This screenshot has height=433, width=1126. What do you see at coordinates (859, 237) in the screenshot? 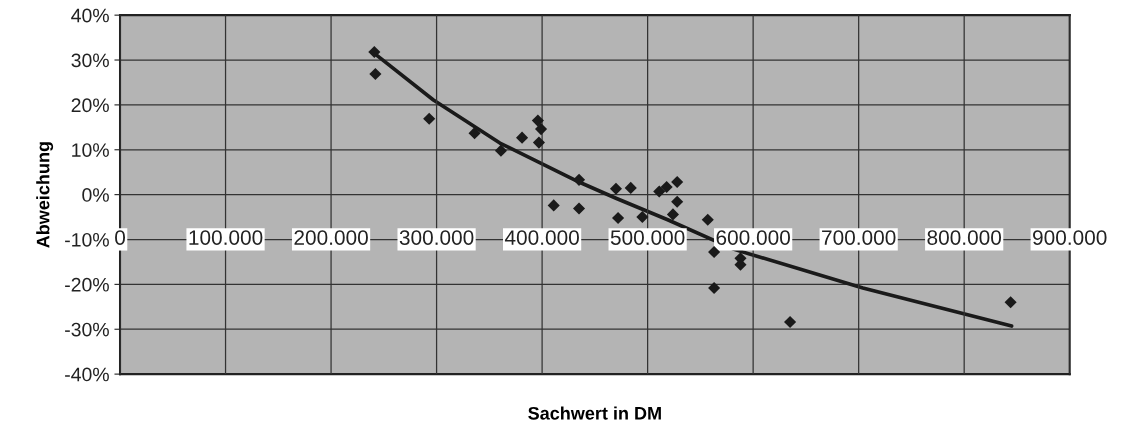
I see `x-tick-label: 700.000` at bounding box center [859, 237].